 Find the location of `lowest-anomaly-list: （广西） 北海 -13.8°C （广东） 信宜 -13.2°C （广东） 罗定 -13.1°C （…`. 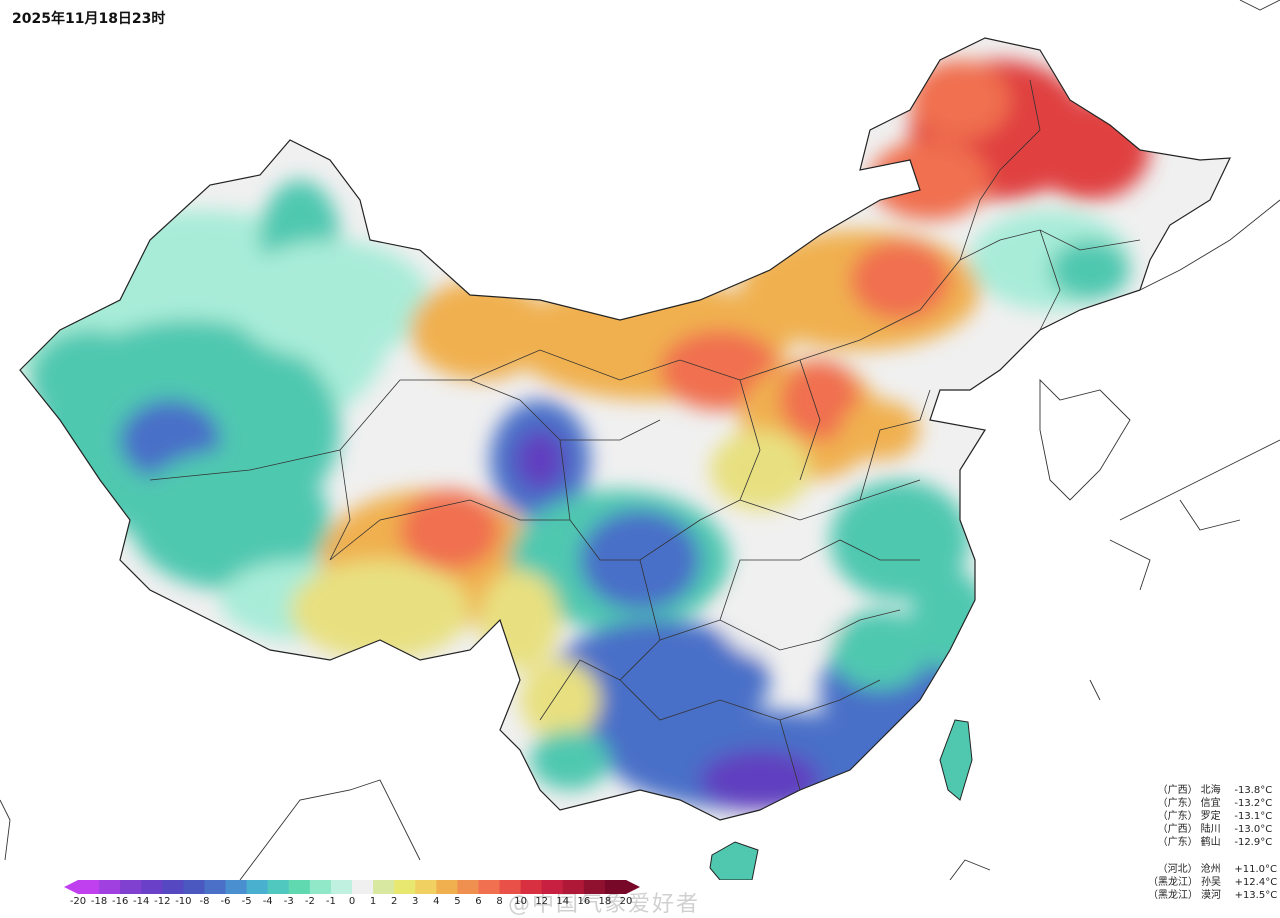

lowest-anomaly-list: （广西） 北海 -13.8°C （广东） 信宜 -13.2°C （广东） 罗定 -13.1°C （… is located at coordinates (1213, 816).